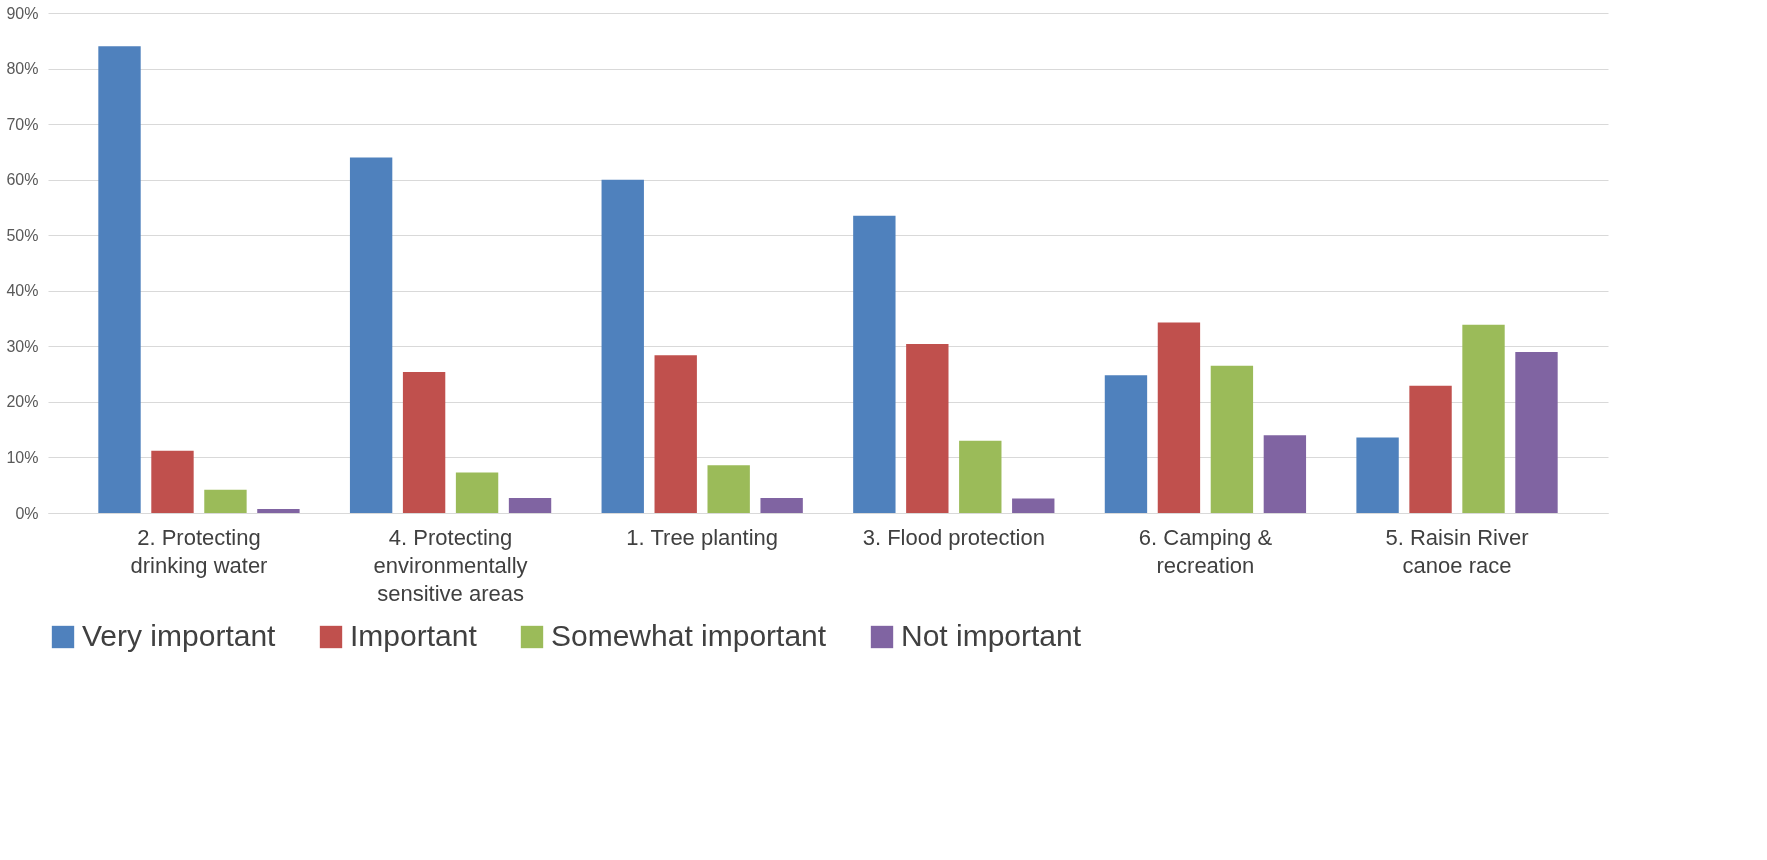  I want to click on x-tick-label: 2. Protecting drinking water, so click(199, 551).